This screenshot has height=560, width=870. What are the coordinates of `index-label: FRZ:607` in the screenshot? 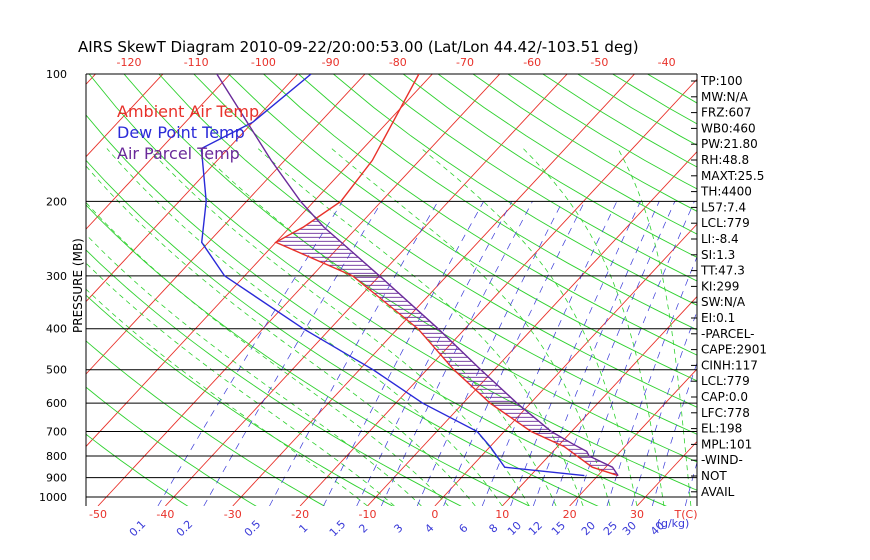 It's located at (726, 113).